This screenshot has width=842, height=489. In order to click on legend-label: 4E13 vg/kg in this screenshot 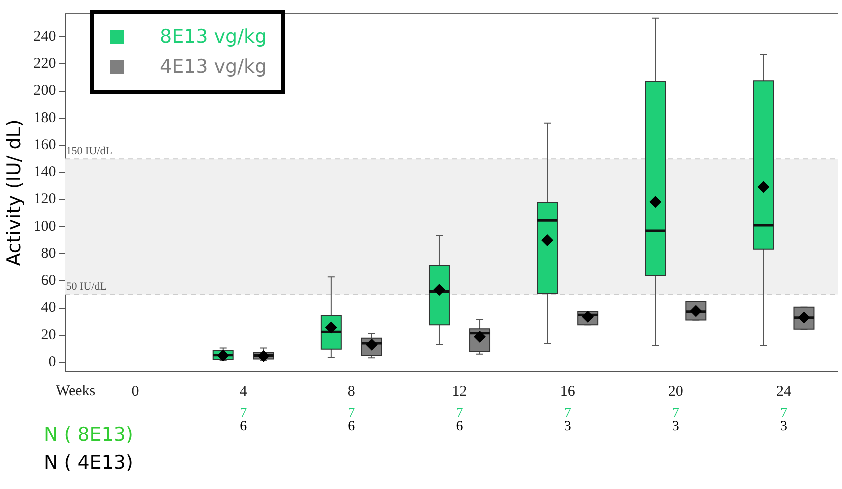, I will do `click(214, 67)`.